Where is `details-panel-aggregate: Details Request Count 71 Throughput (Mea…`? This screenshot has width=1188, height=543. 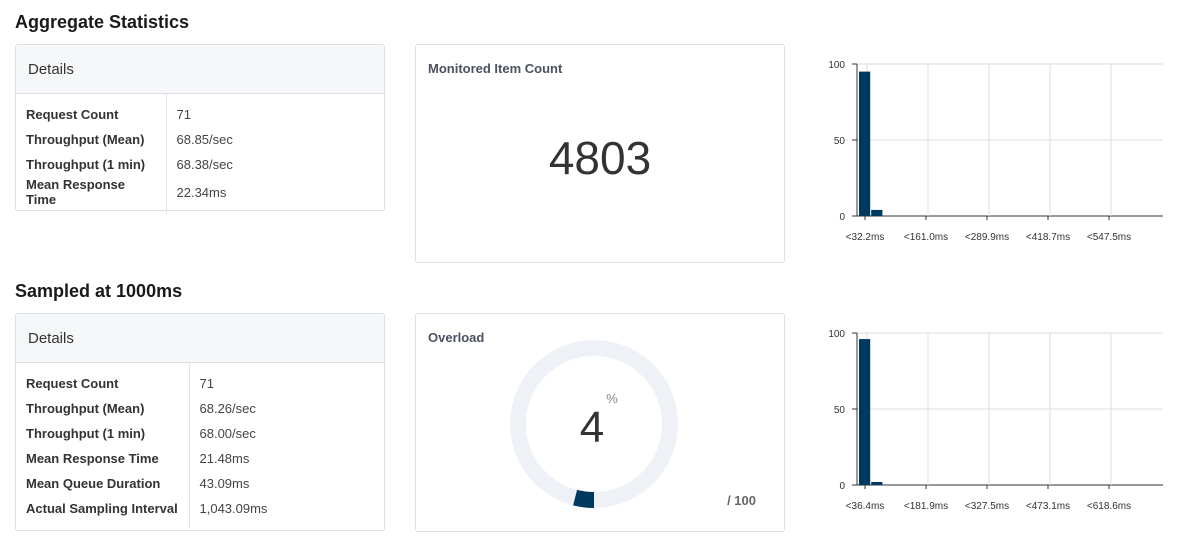
details-panel-aggregate: Details Request Count 71 Throughput (Mea… is located at coordinates (200, 129).